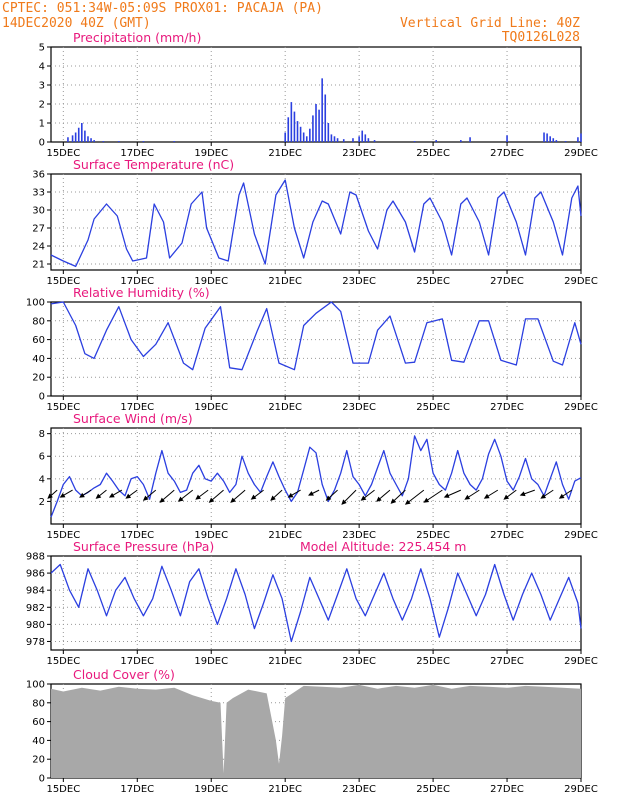  I want to click on y-tick-label: 30, so click(38, 211).